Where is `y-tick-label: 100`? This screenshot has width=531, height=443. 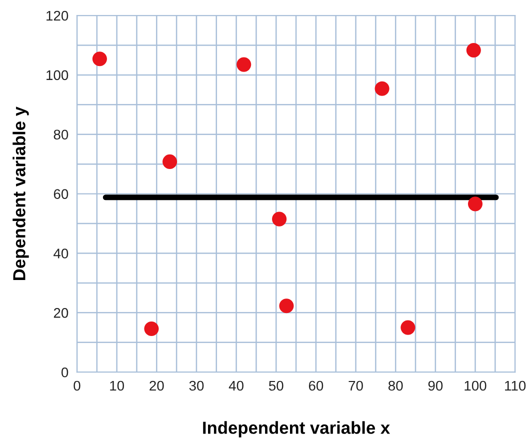 y-tick-label: 100 is located at coordinates (57, 75).